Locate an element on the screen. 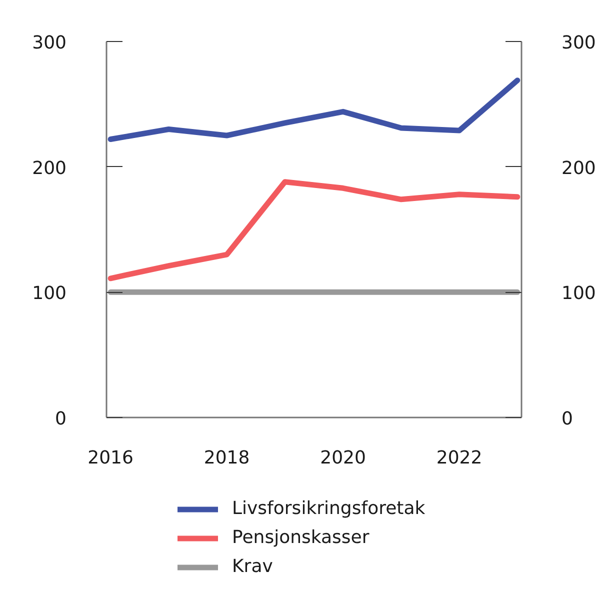 The image size is (611, 606). legend-label: Krav is located at coordinates (252, 566).